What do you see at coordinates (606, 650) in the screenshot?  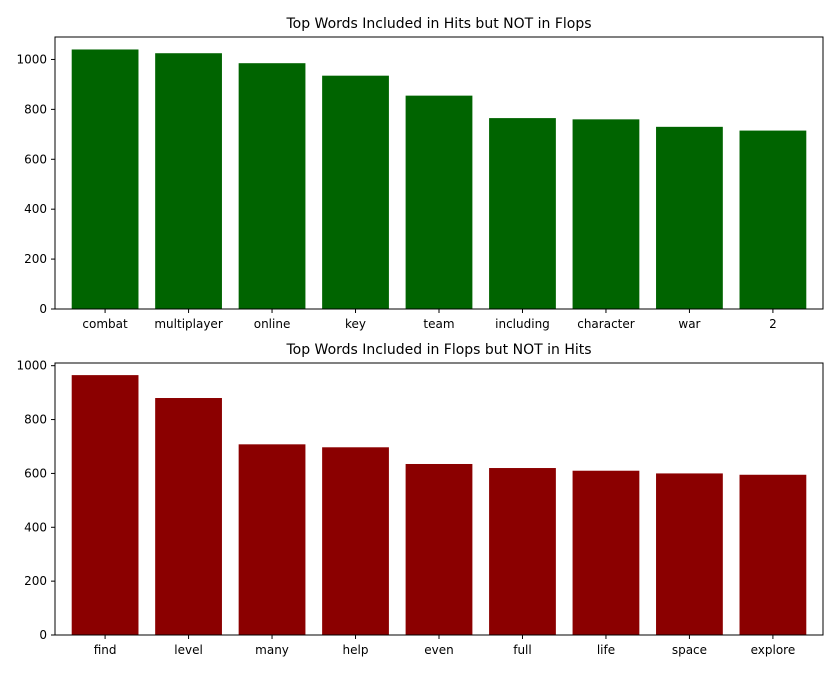 I see `x-tick-label: life` at bounding box center [606, 650].